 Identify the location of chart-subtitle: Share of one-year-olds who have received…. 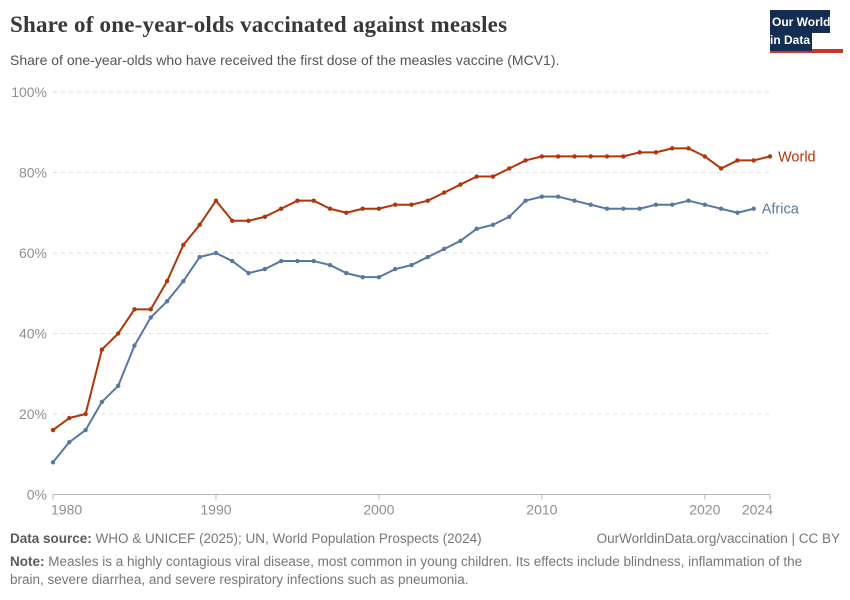
(285, 60).